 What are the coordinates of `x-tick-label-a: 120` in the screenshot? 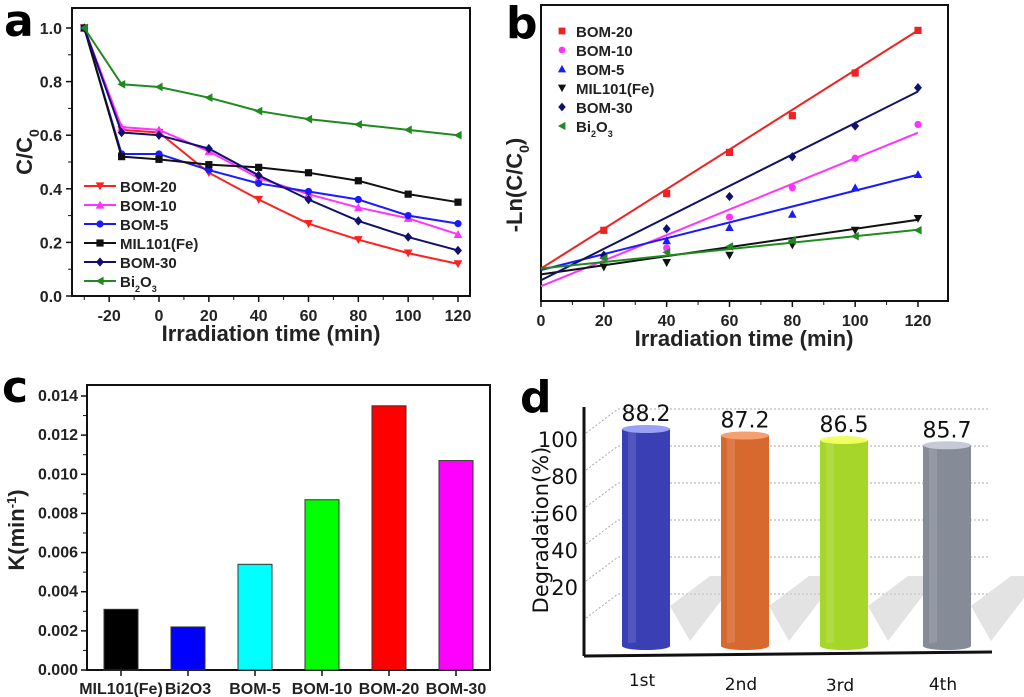 It's located at (458, 316).